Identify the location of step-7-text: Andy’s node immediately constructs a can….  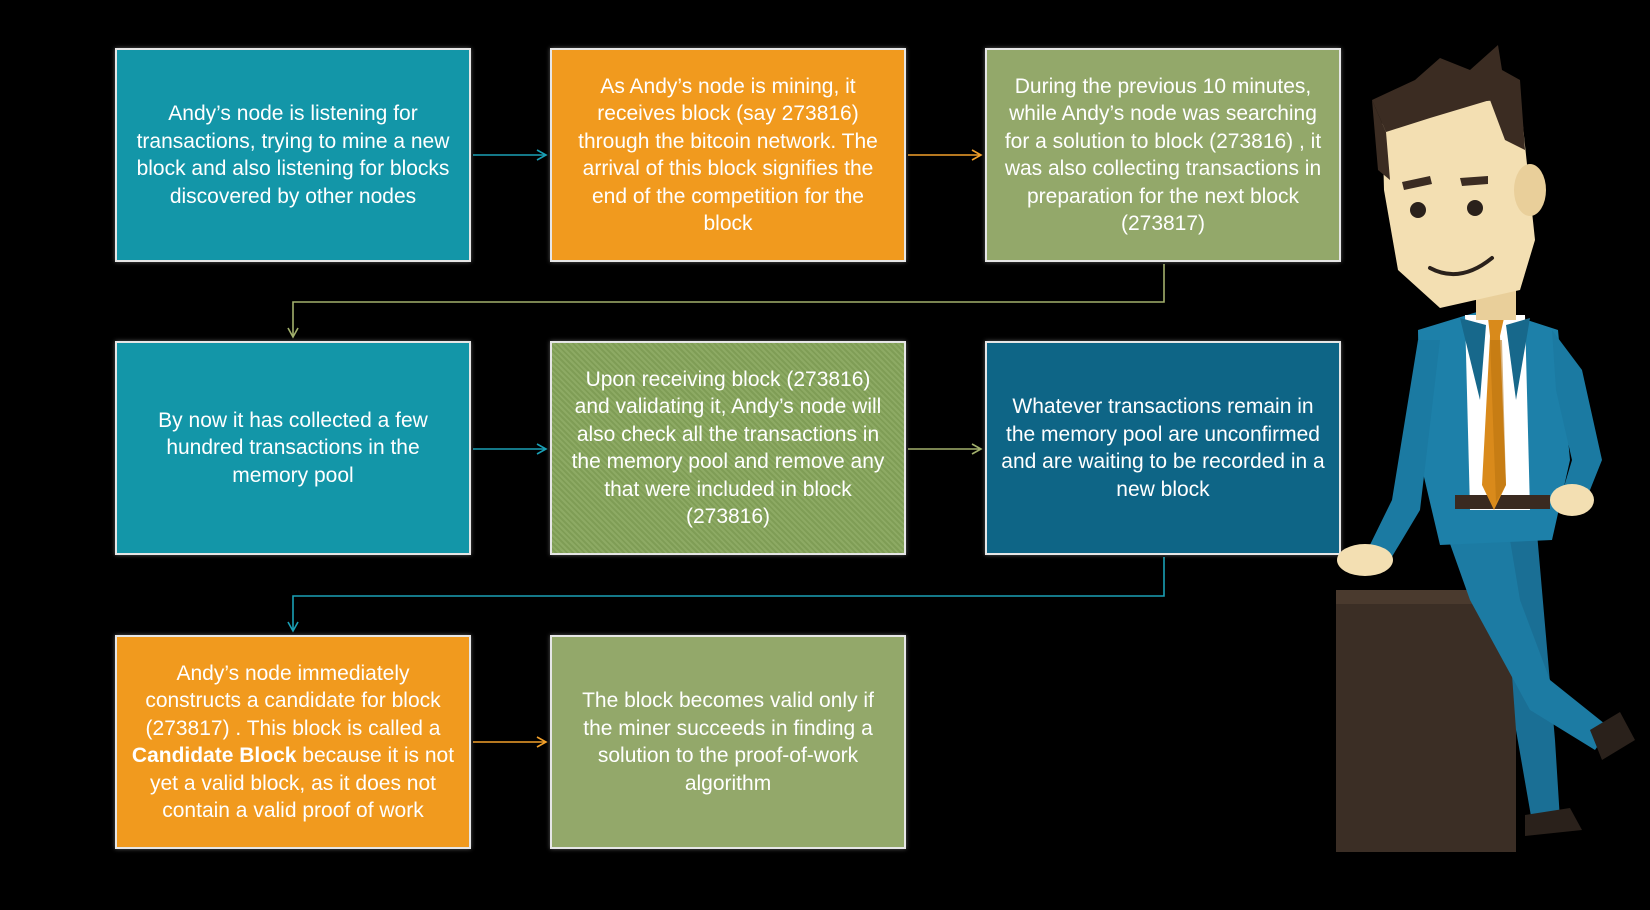
(293, 742).